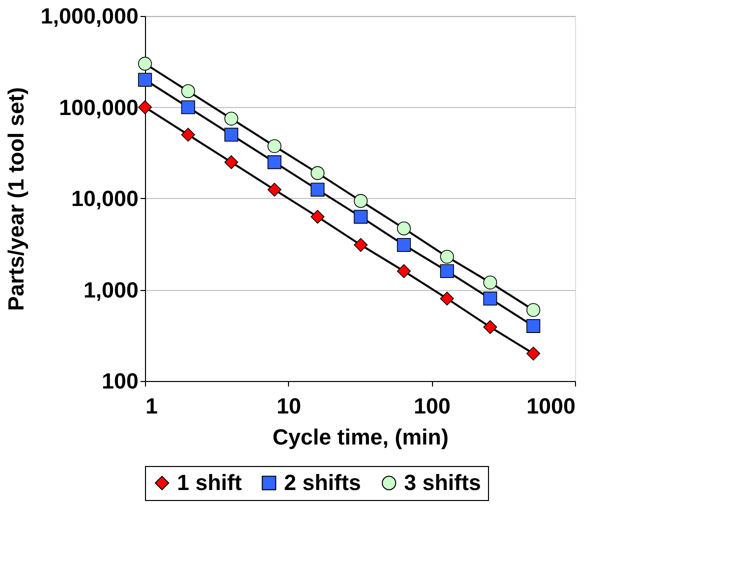  Describe the element at coordinates (89, 16) in the screenshot. I see `y-tick-label: 1,000,000` at that location.